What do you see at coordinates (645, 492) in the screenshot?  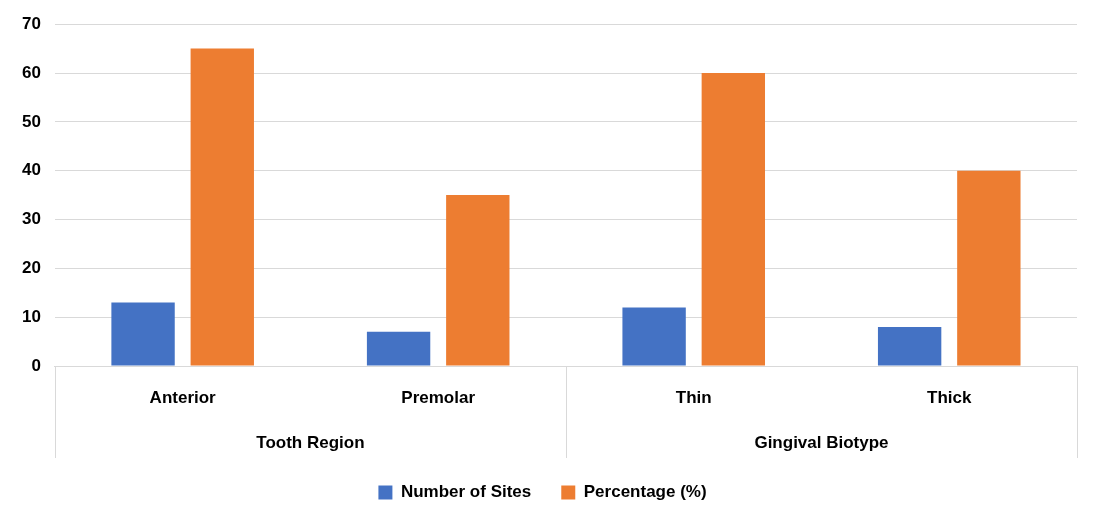 I see `legend-label: Percentage (%)` at bounding box center [645, 492].